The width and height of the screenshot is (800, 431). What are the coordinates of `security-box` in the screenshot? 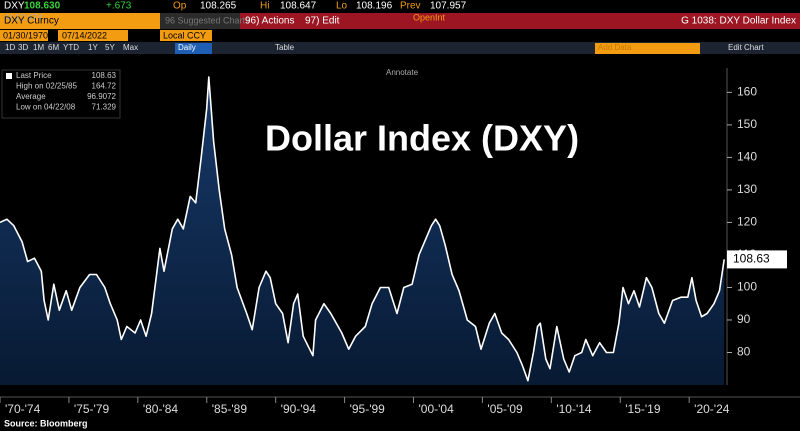 It's located at (80, 21).